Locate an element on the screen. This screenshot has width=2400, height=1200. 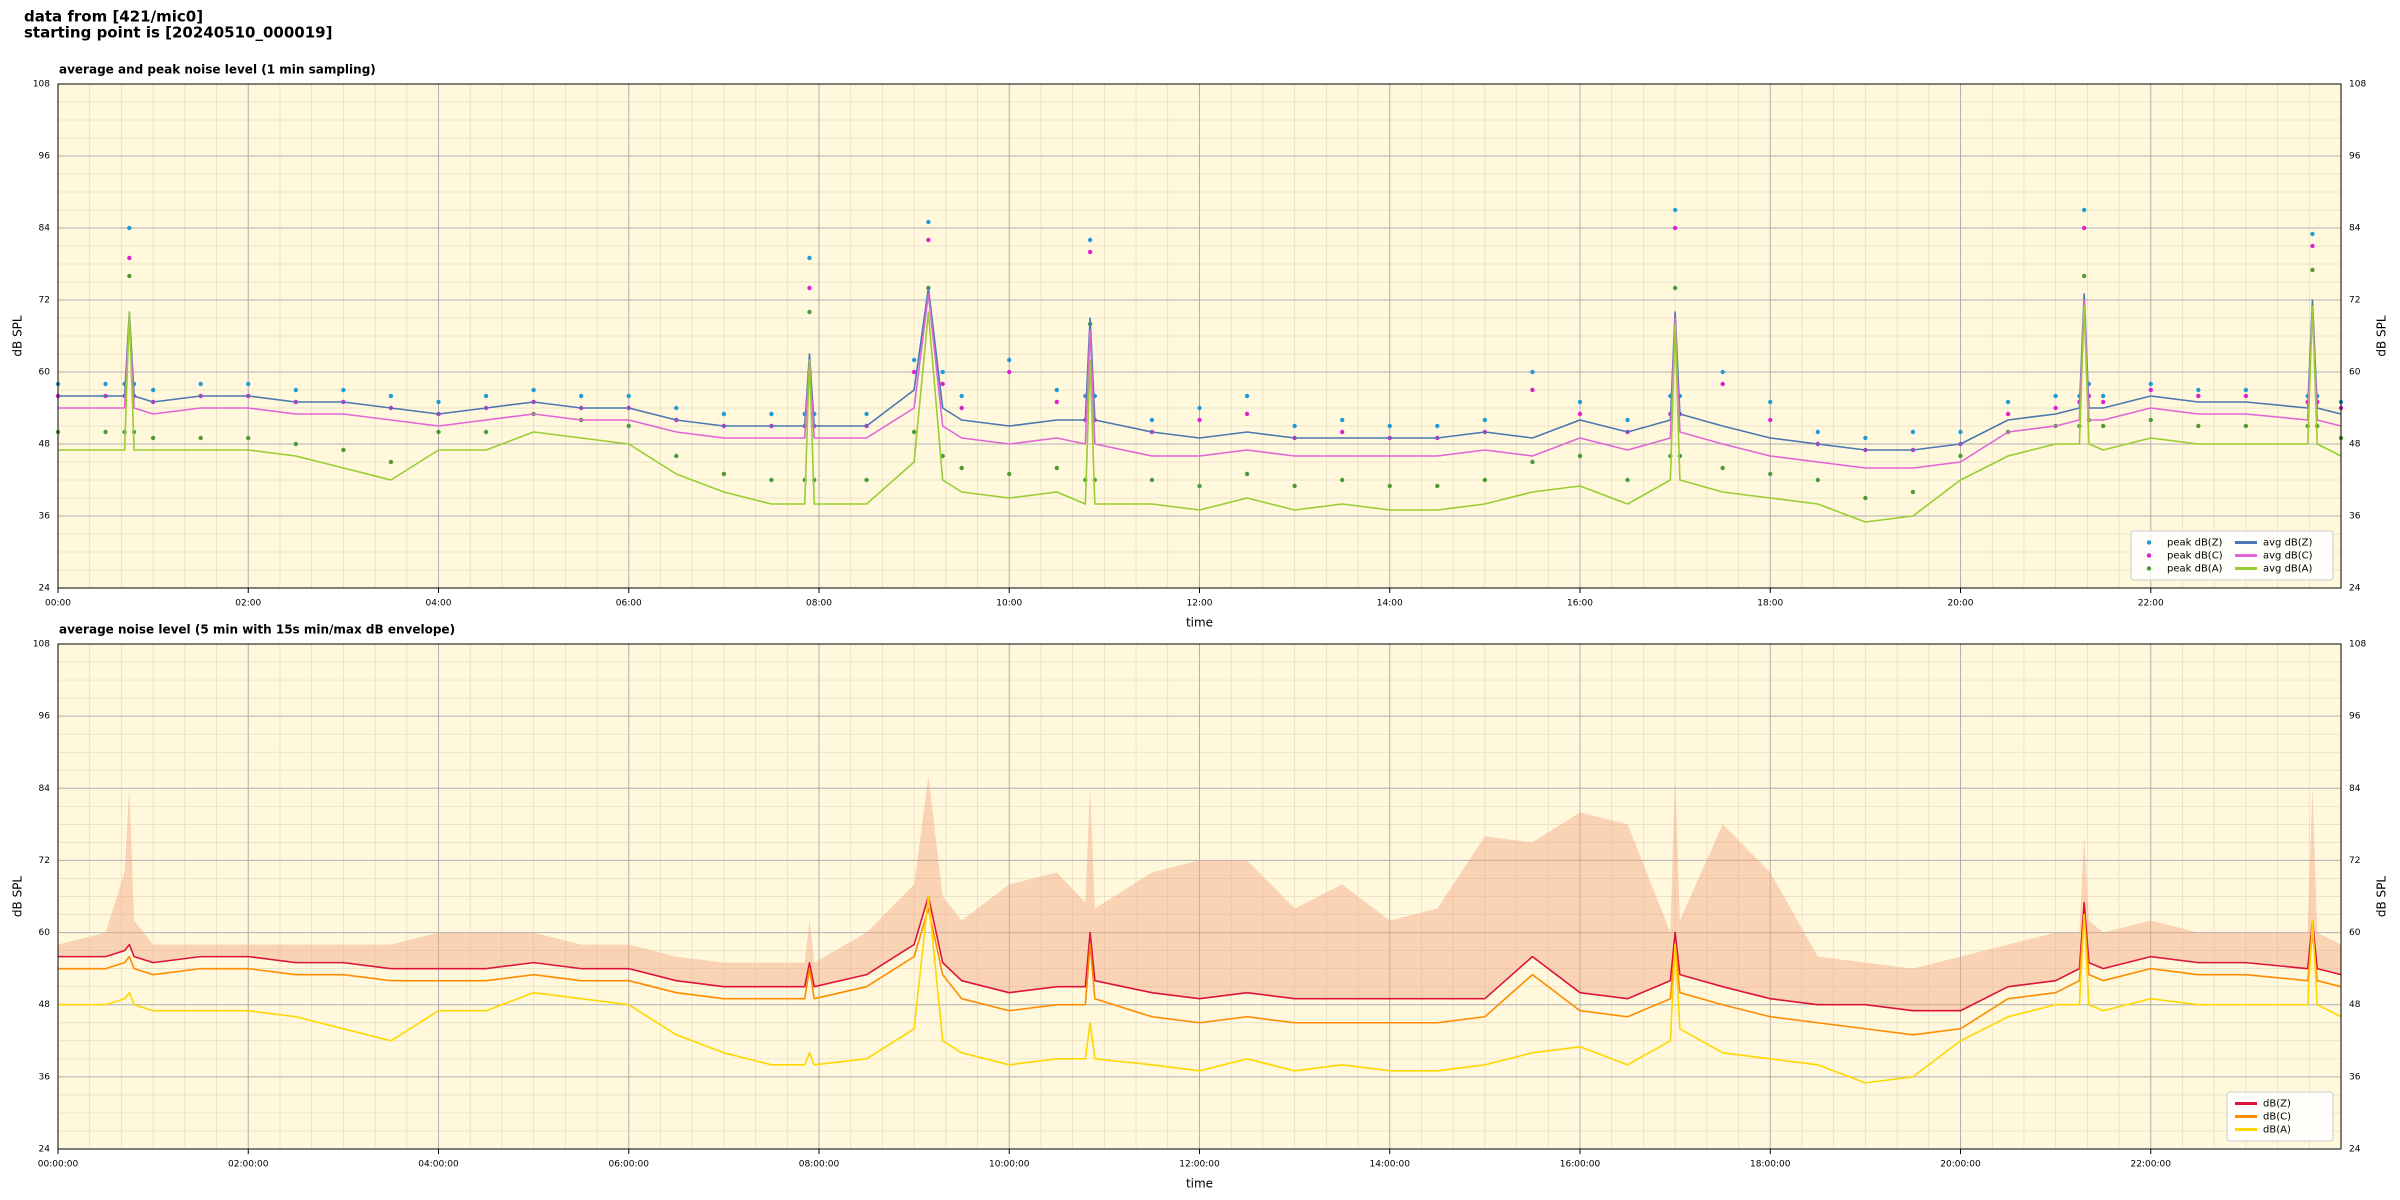
legend-marker is located at coordinates (2149, 568).